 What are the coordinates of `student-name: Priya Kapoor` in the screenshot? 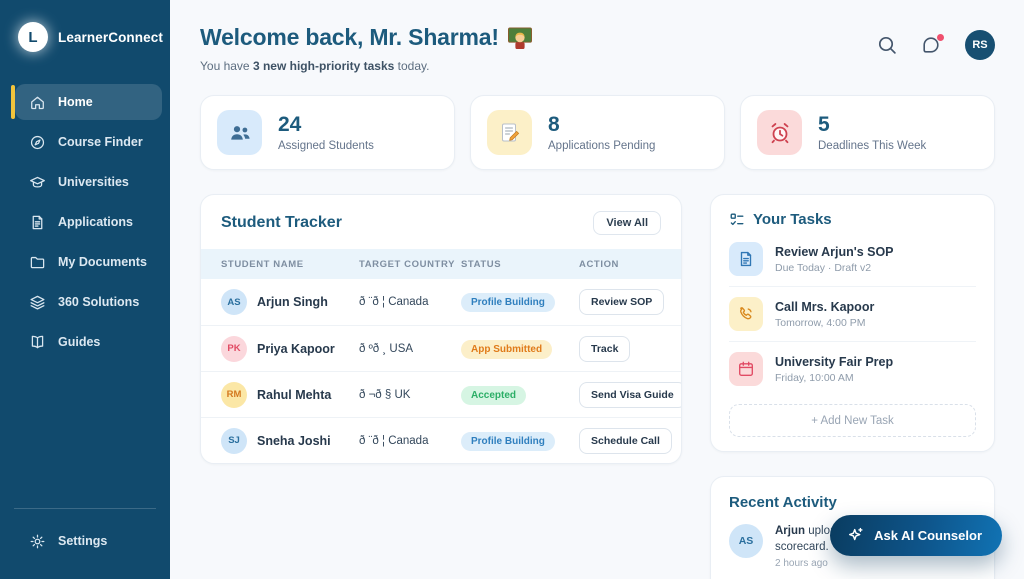 It's located at (296, 348).